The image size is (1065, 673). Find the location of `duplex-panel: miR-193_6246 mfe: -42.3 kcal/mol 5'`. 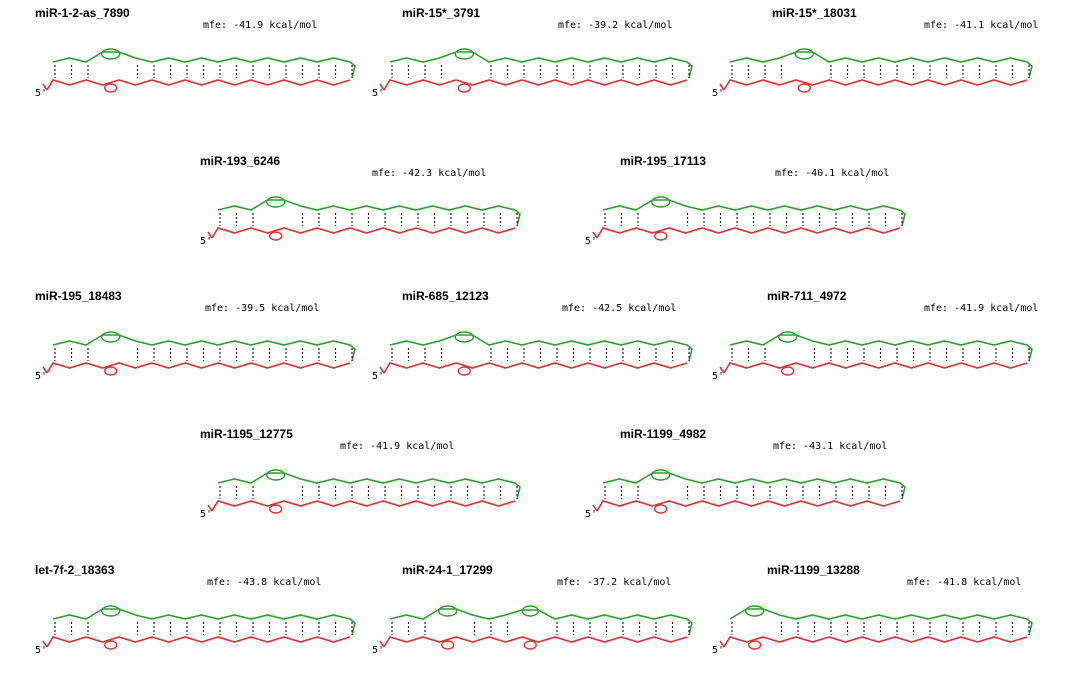

duplex-panel: miR-193_6246 mfe: -42.3 kcal/mol 5' is located at coordinates (370, 209).